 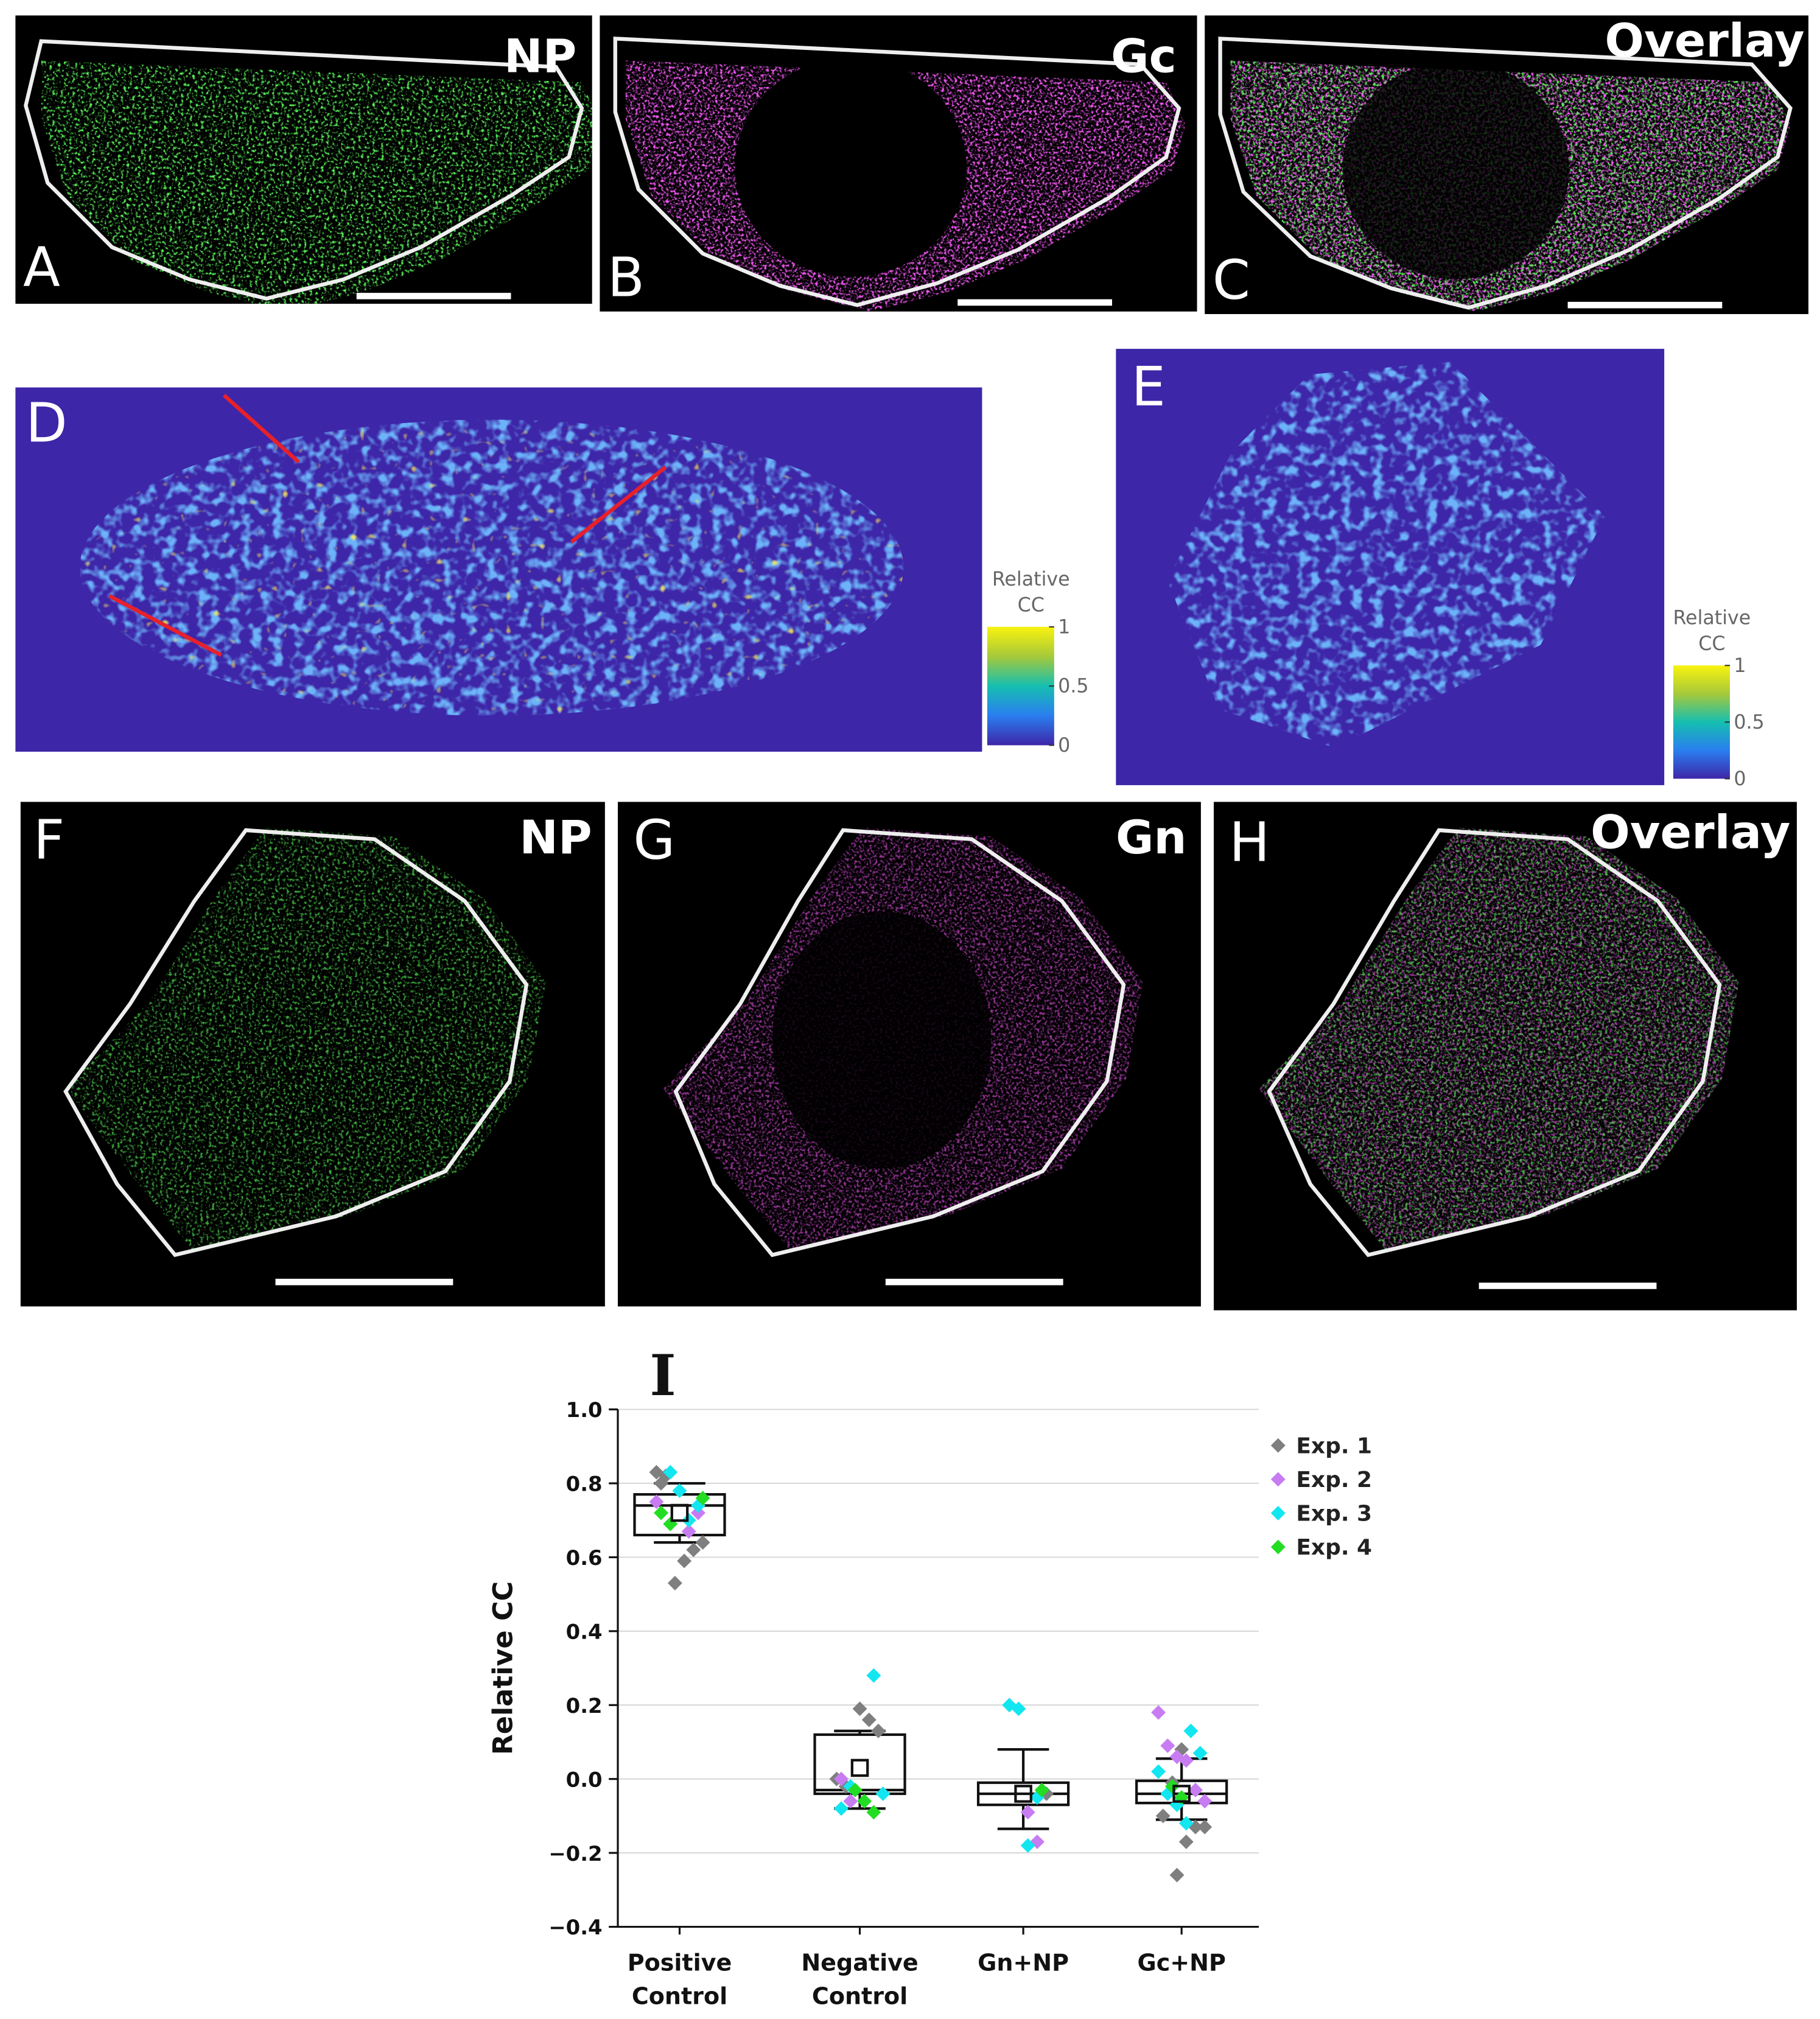 I want to click on panel-label: F, so click(x=49, y=839).